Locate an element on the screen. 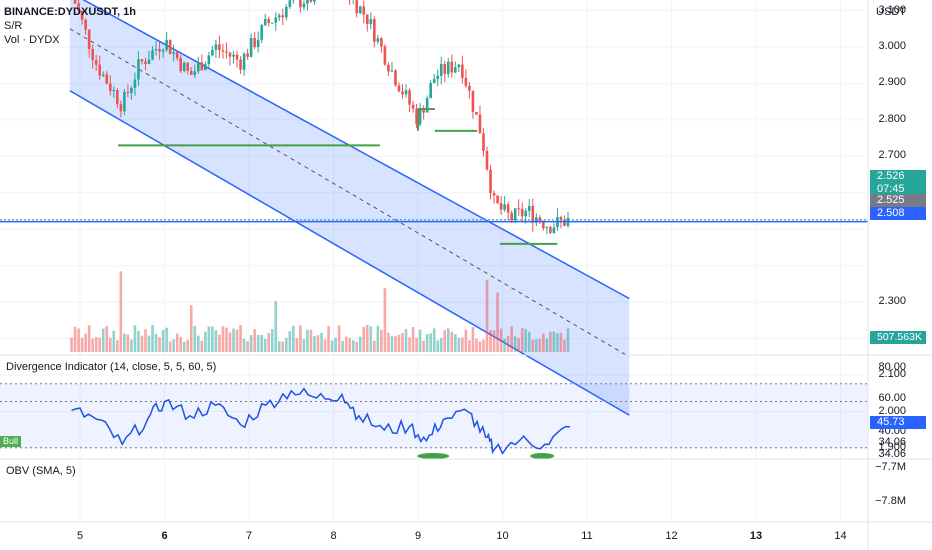 This screenshot has width=932, height=550. time-tick: 10 is located at coordinates (502, 536).